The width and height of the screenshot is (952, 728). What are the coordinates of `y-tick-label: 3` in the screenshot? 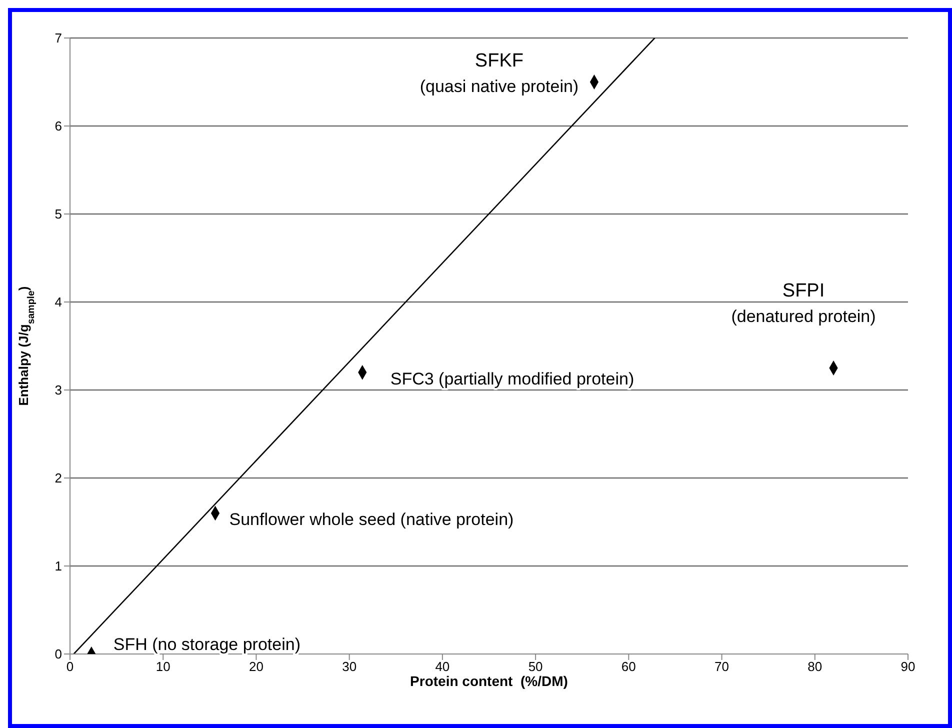 It's located at (58, 390).